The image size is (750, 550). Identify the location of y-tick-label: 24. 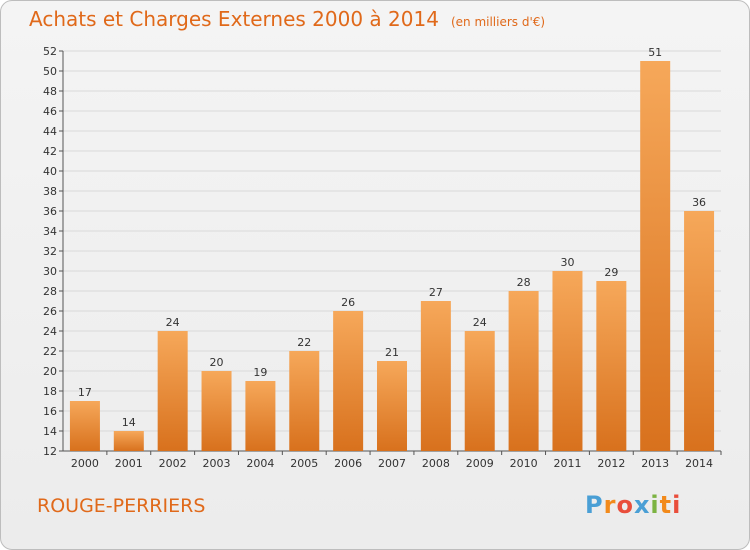
(50, 331).